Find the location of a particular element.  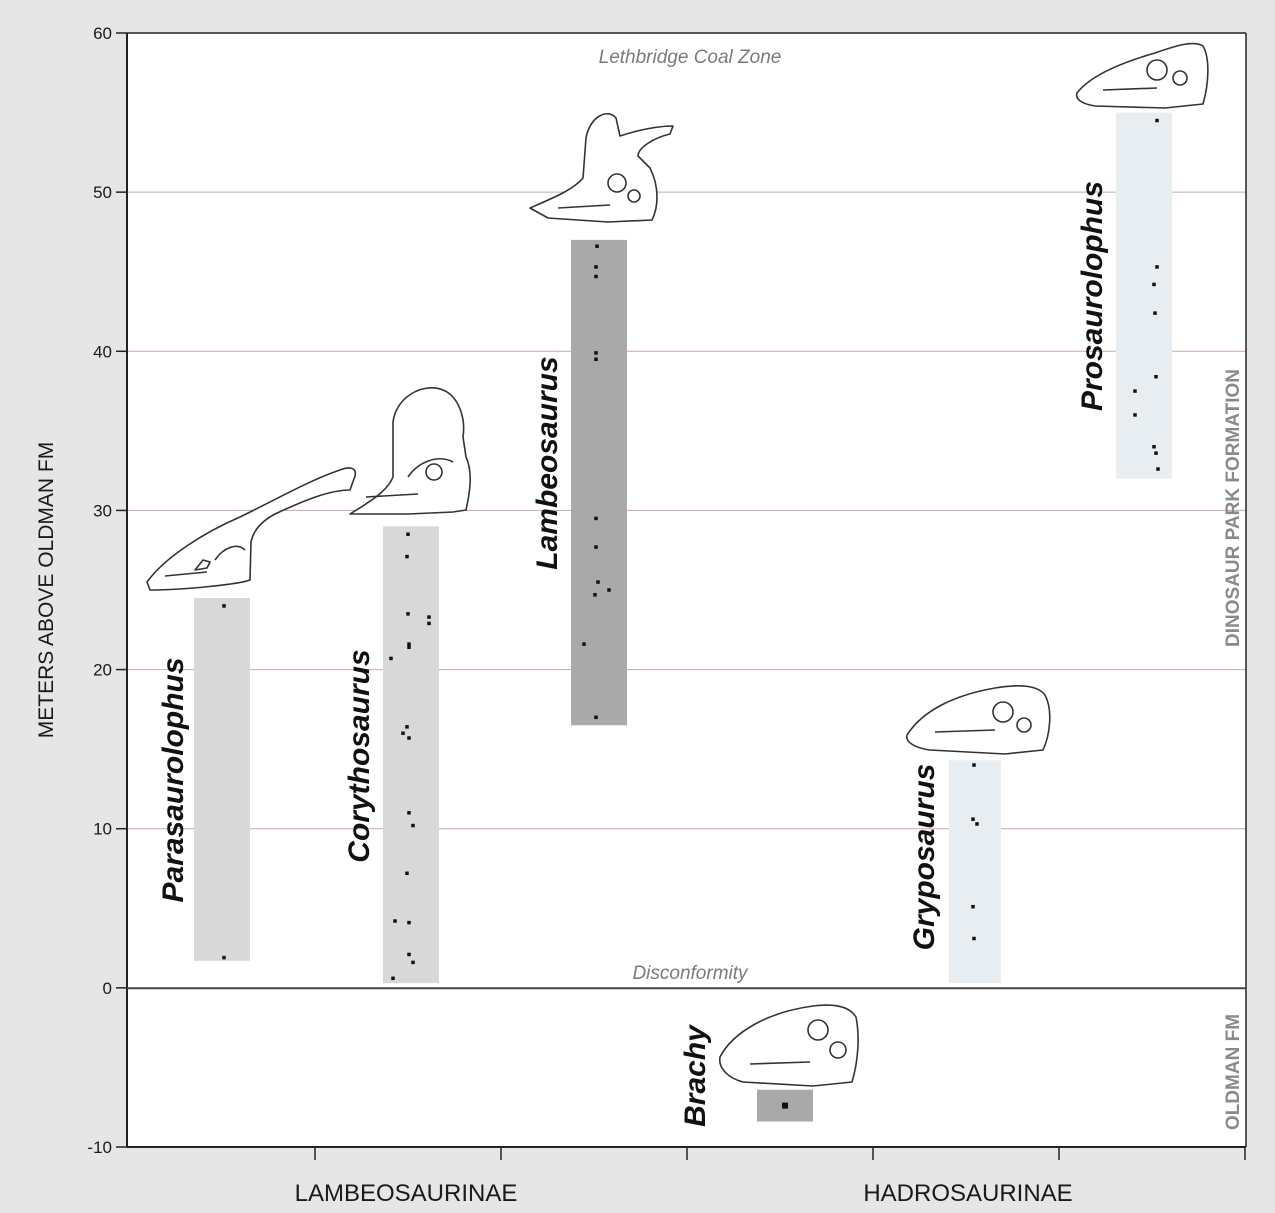

taxon-label-prosaurolophus: Prosaurolophus is located at coordinates (1092, 296).